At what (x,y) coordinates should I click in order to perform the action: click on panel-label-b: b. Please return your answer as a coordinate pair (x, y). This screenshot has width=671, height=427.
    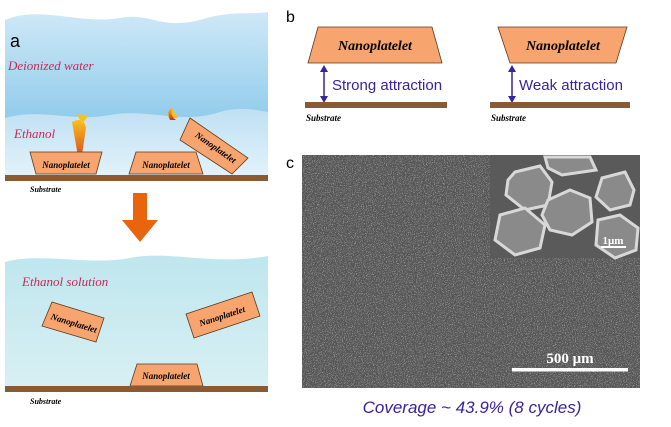
    Looking at the image, I should click on (290, 17).